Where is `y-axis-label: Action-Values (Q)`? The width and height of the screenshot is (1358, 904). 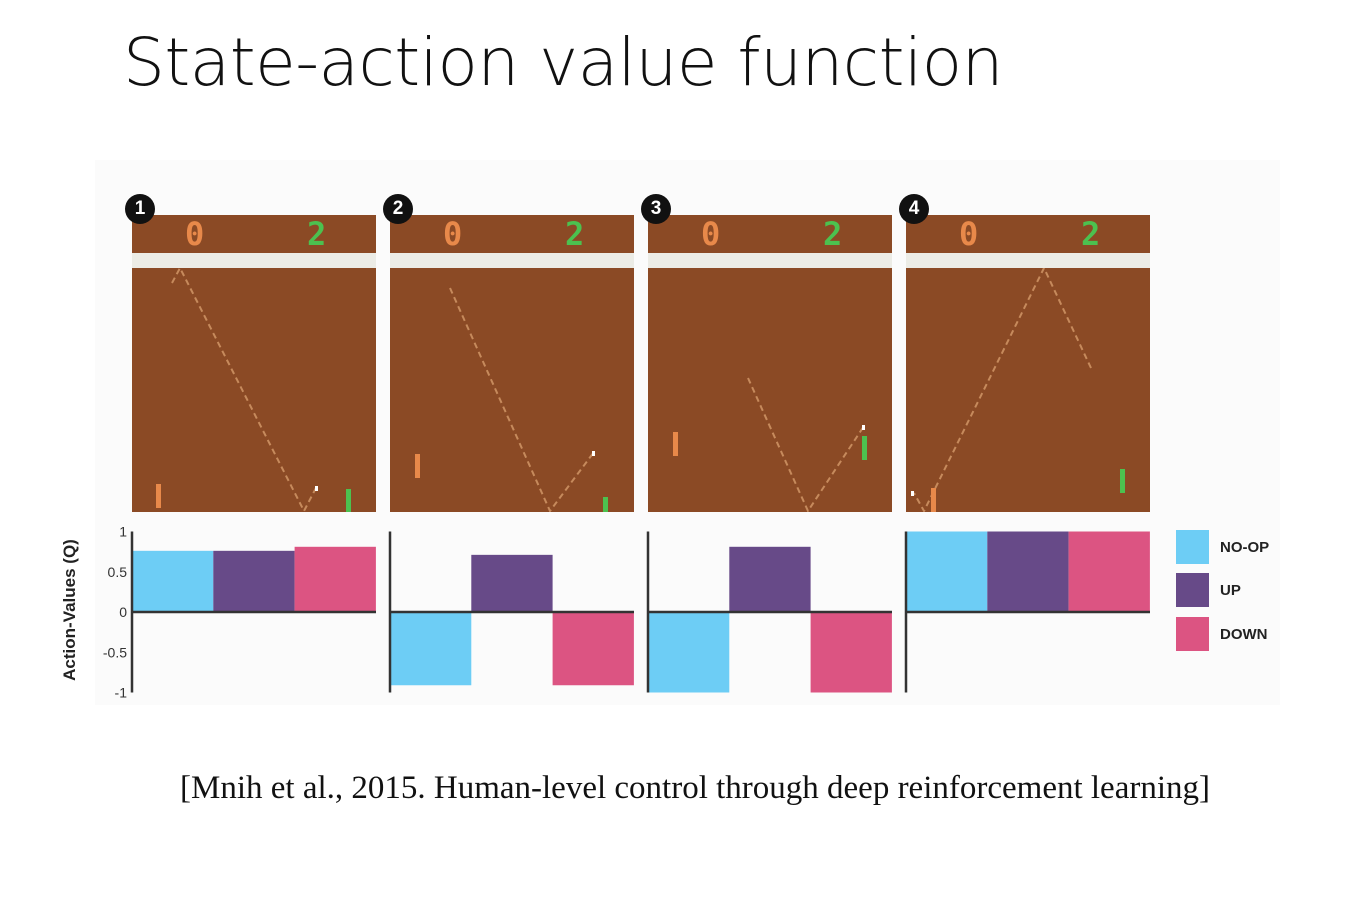 y-axis-label: Action-Values (Q) is located at coordinates (69, 610).